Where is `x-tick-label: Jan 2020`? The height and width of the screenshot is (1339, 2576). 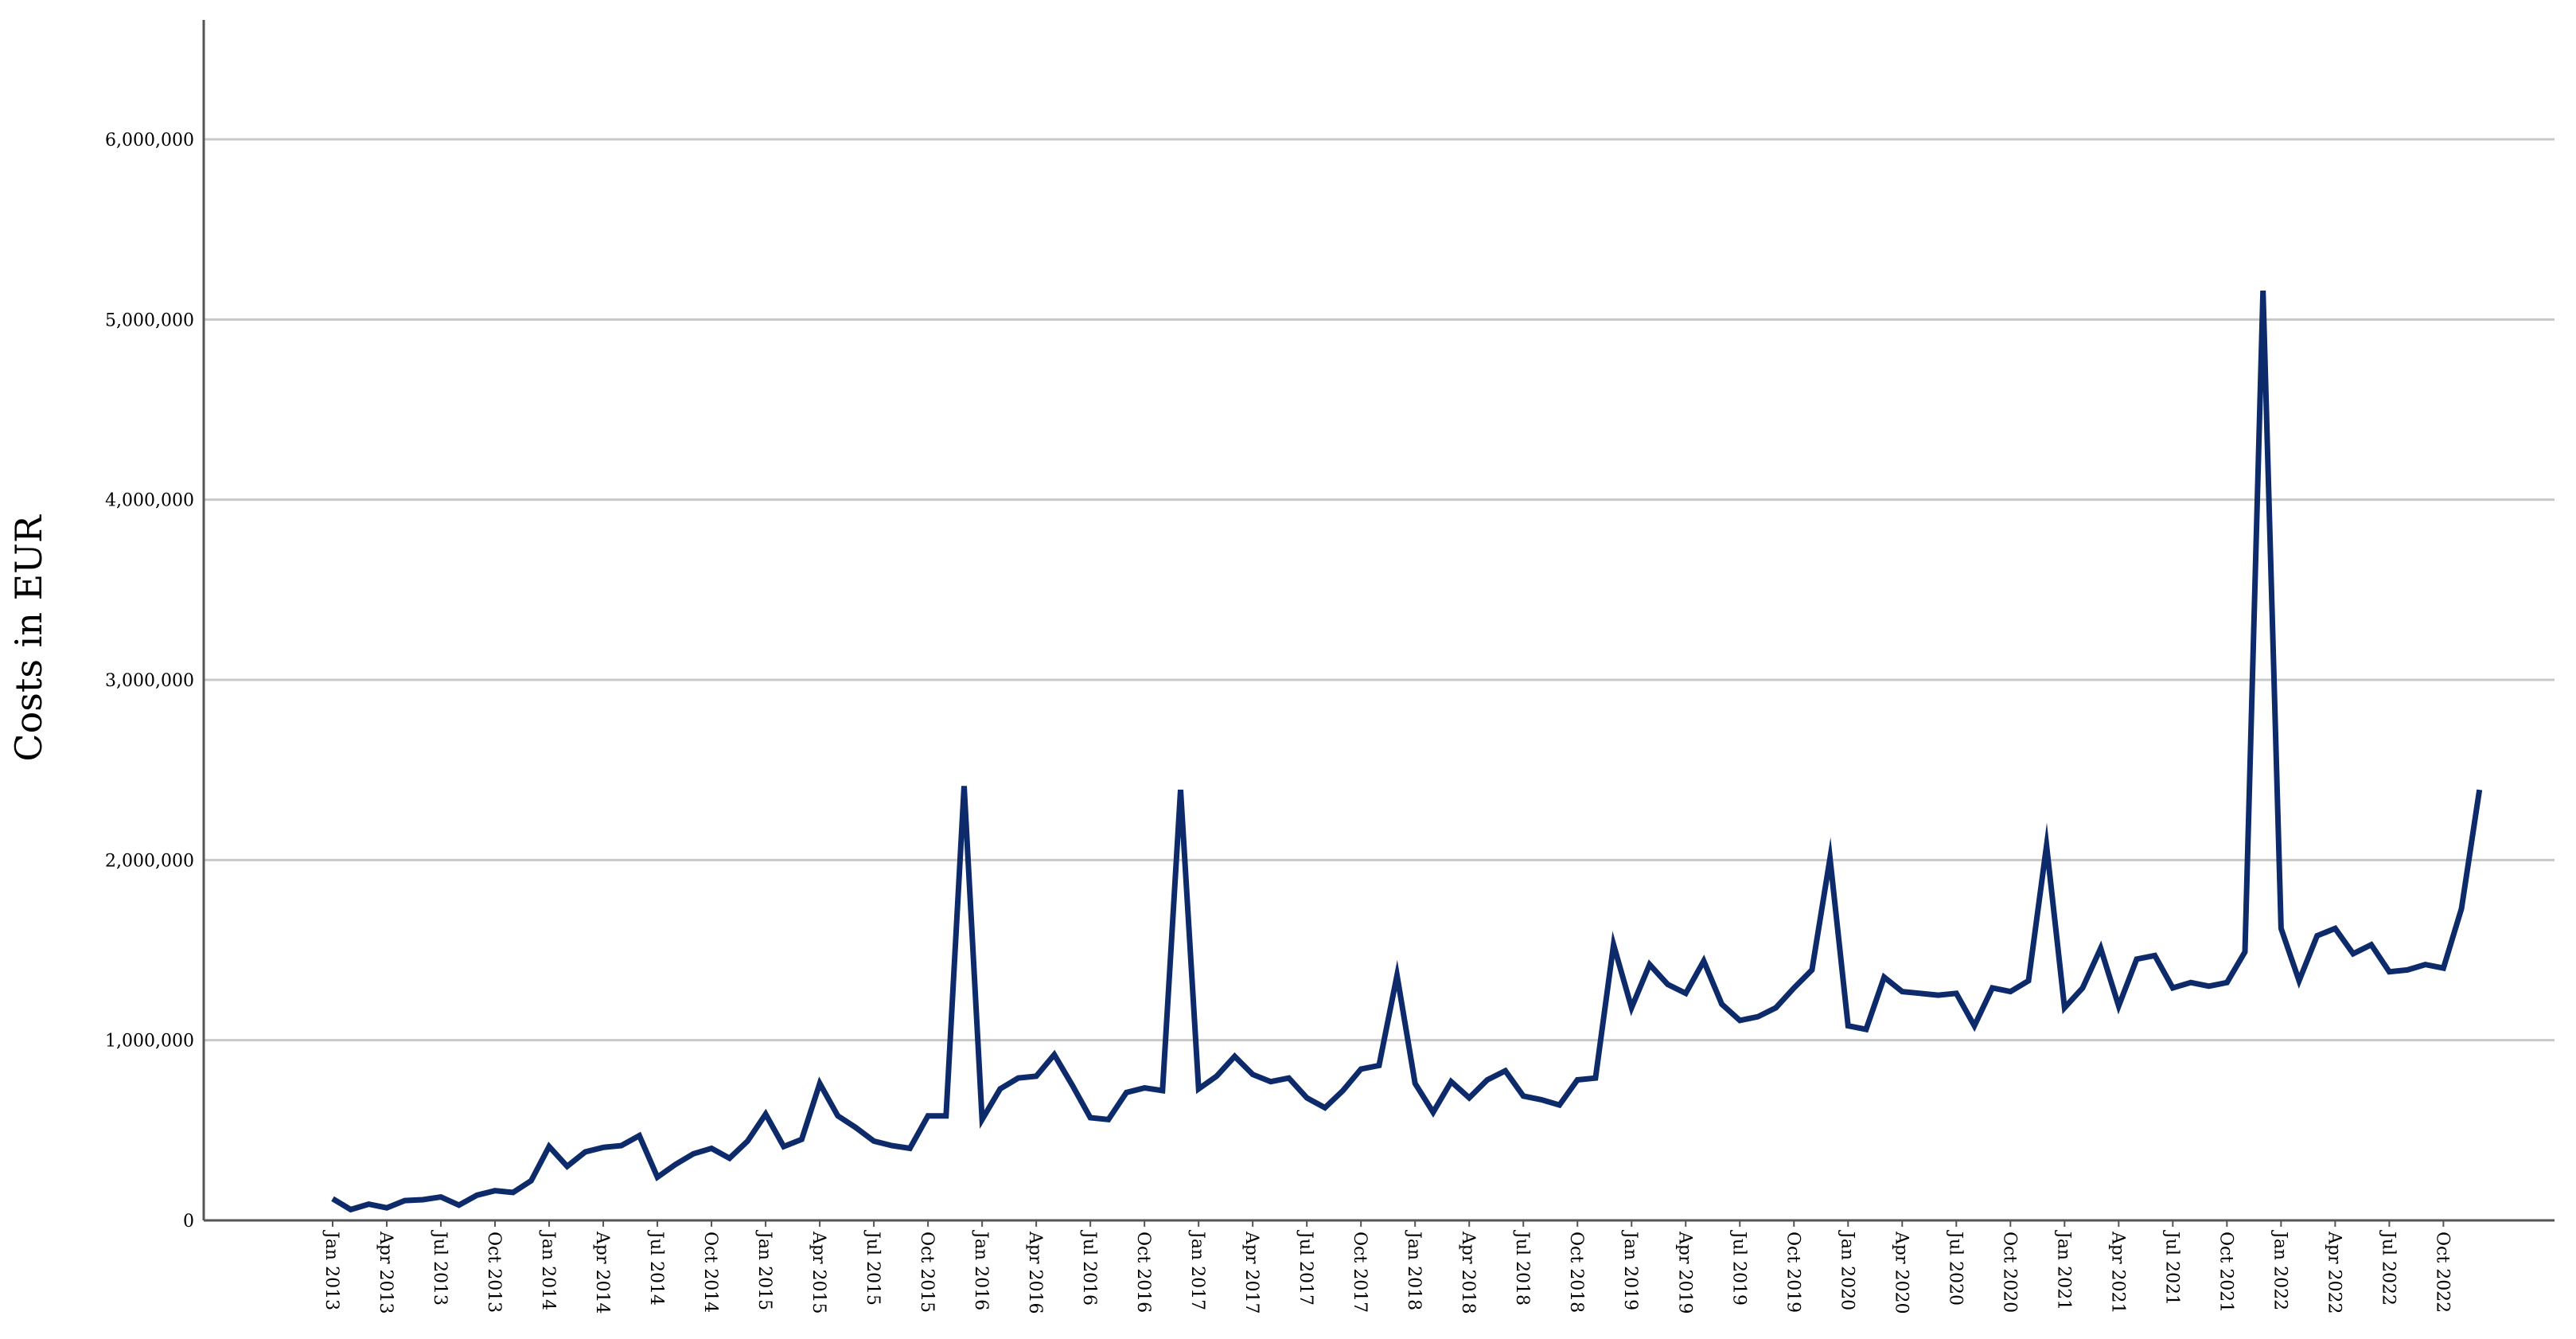 x-tick-label: Jan 2020 is located at coordinates (1847, 1270).